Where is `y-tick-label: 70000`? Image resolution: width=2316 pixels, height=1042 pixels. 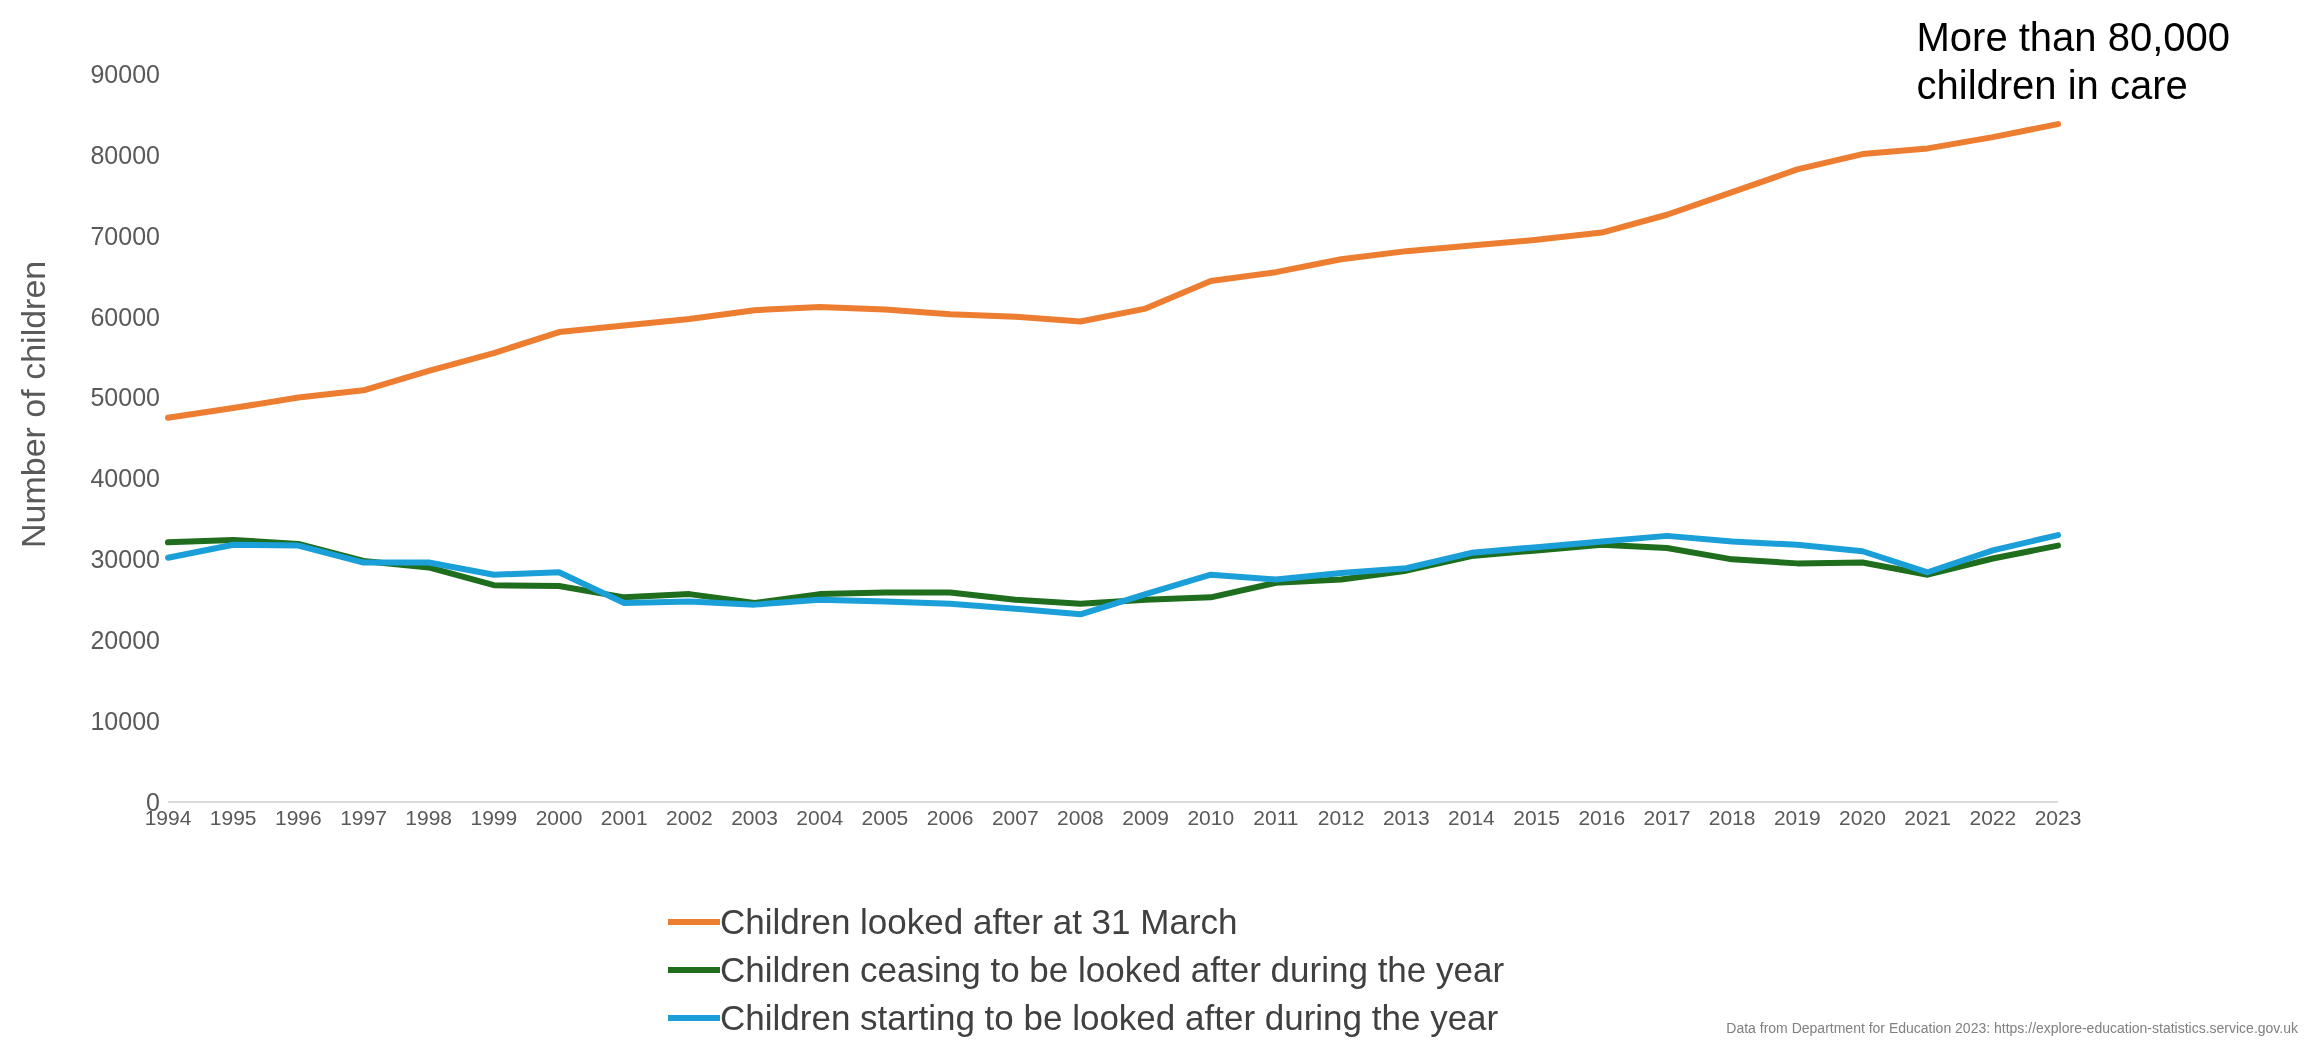
y-tick-label: 70000 is located at coordinates (125, 235).